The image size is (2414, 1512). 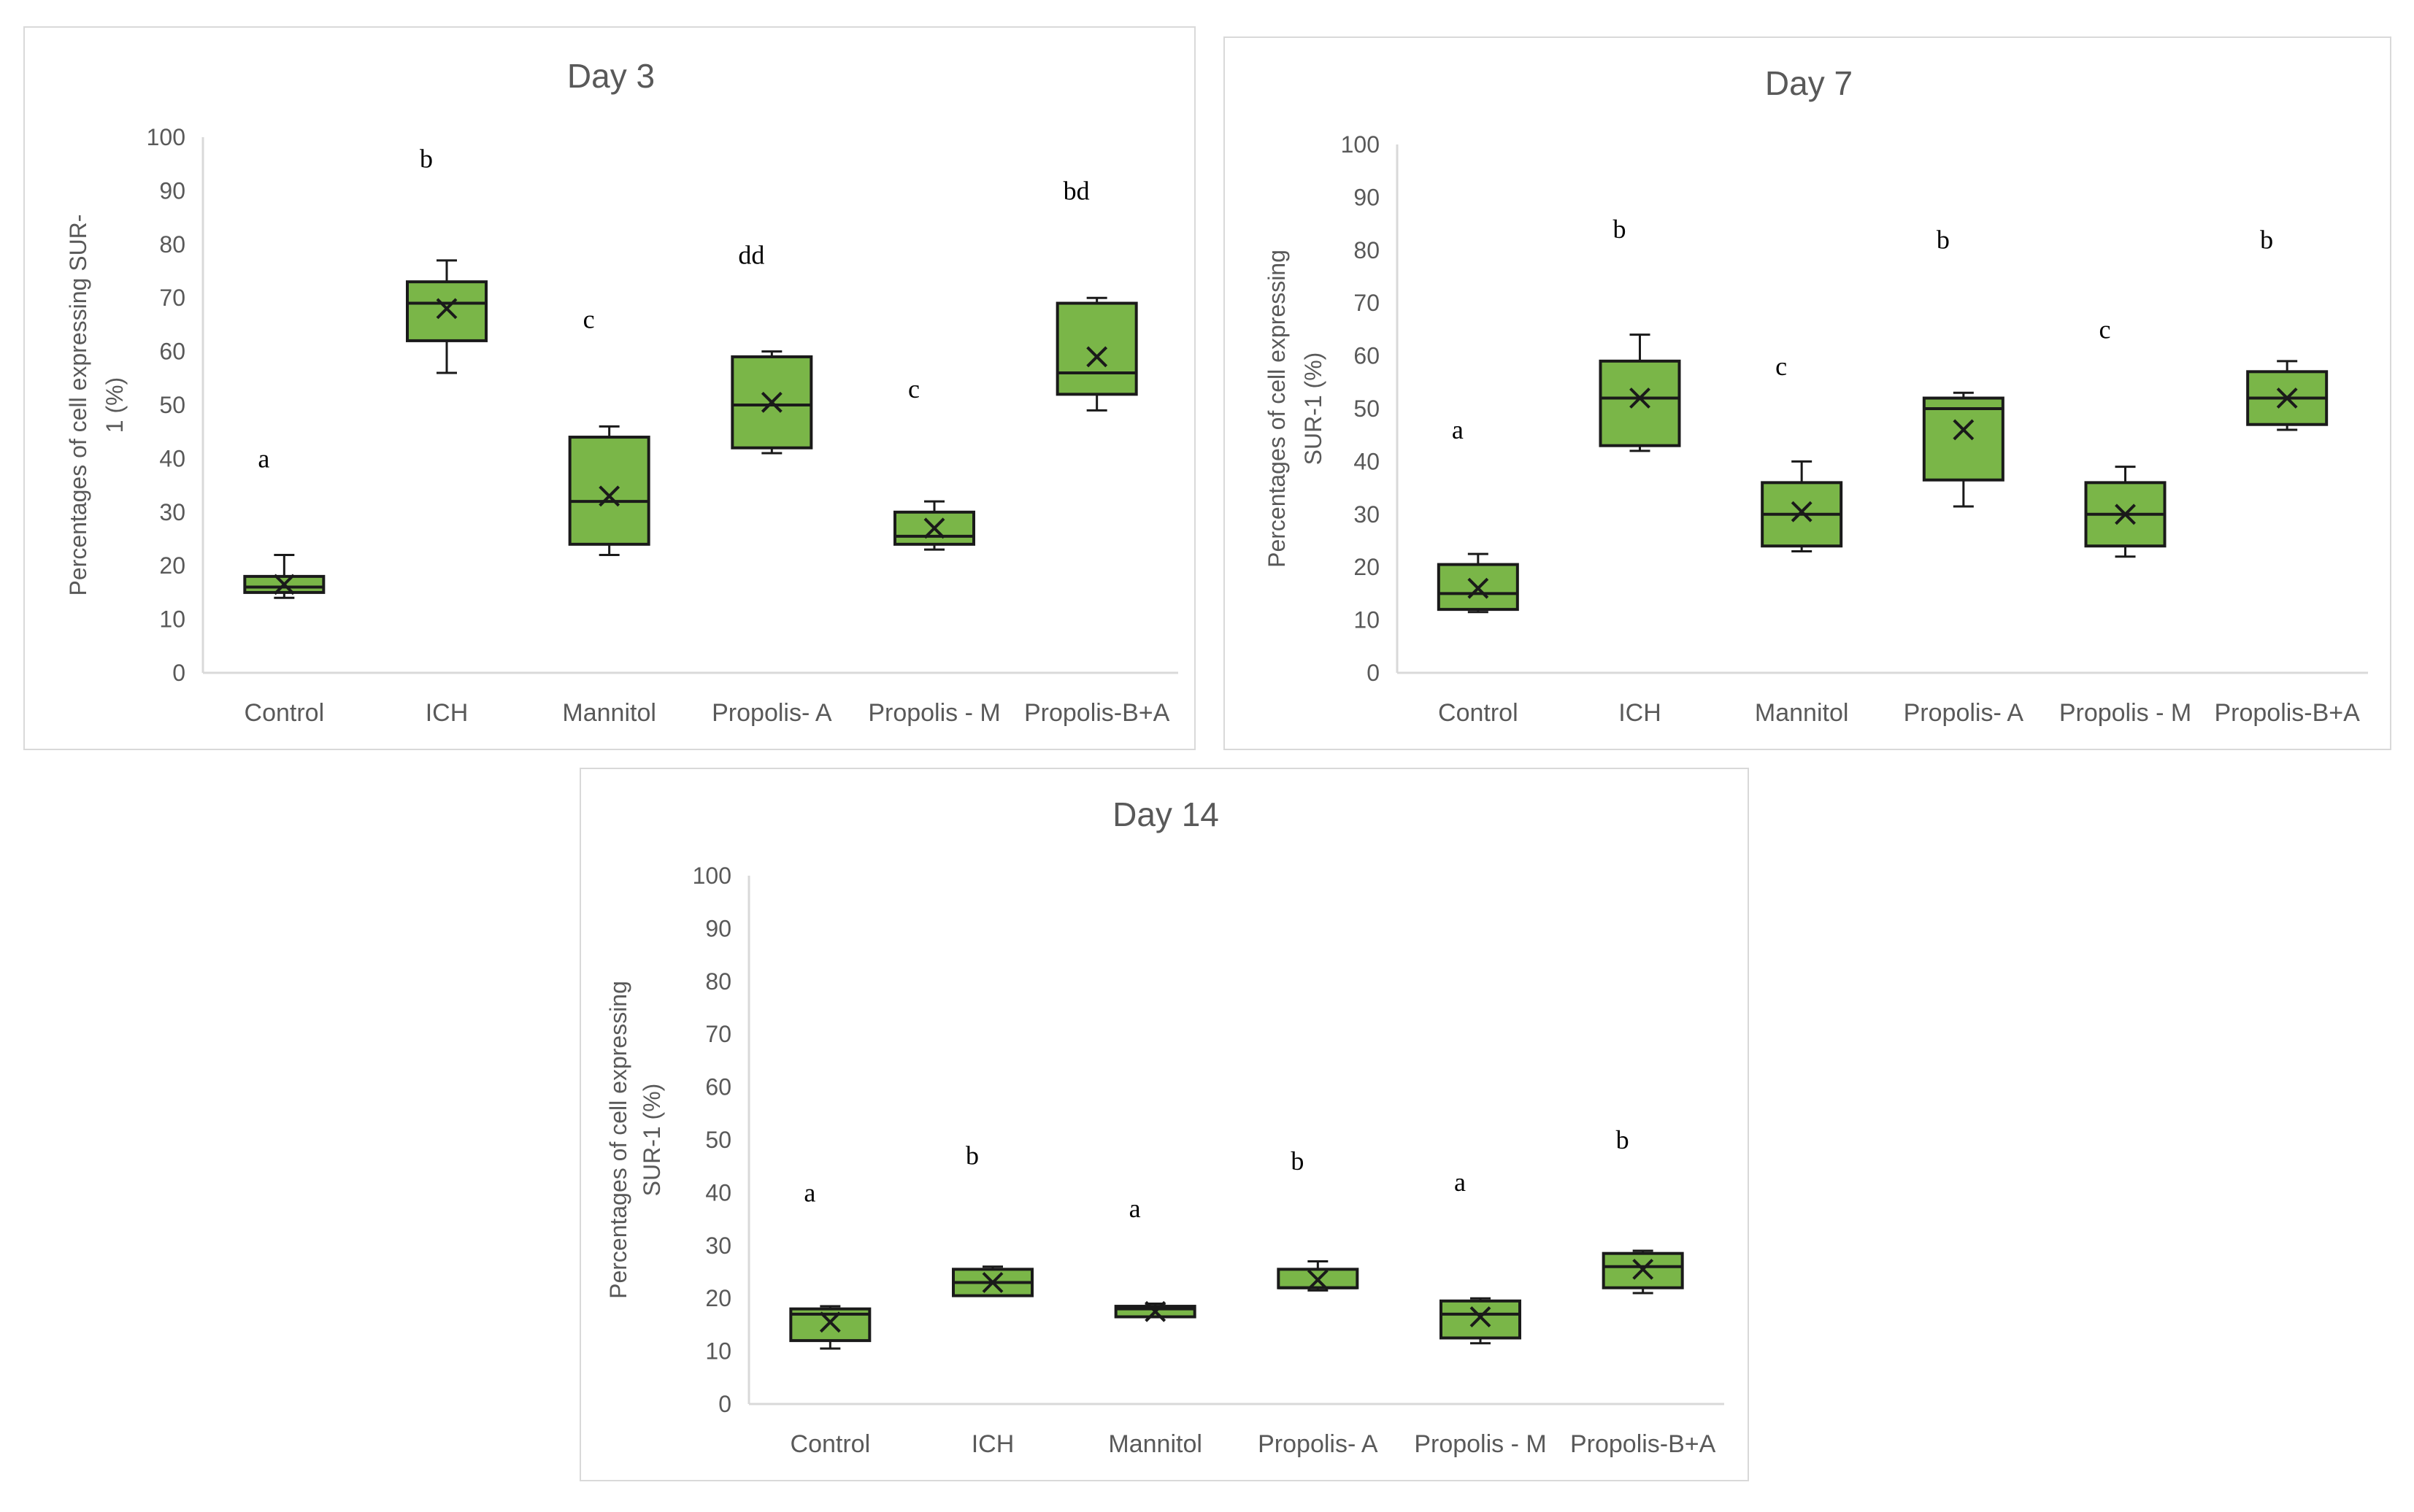 What do you see at coordinates (611, 76) in the screenshot?
I see `chart-title: Day 3` at bounding box center [611, 76].